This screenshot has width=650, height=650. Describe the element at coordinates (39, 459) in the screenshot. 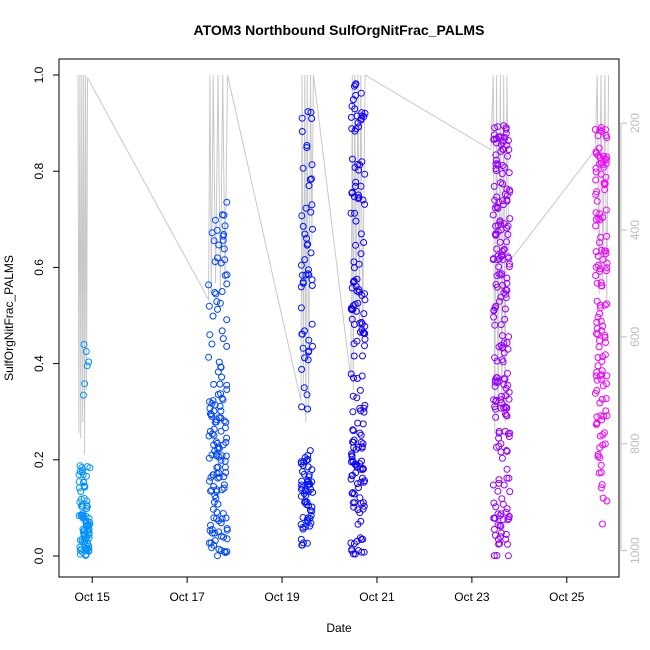

I see `y-tick-label: 0.2` at that location.